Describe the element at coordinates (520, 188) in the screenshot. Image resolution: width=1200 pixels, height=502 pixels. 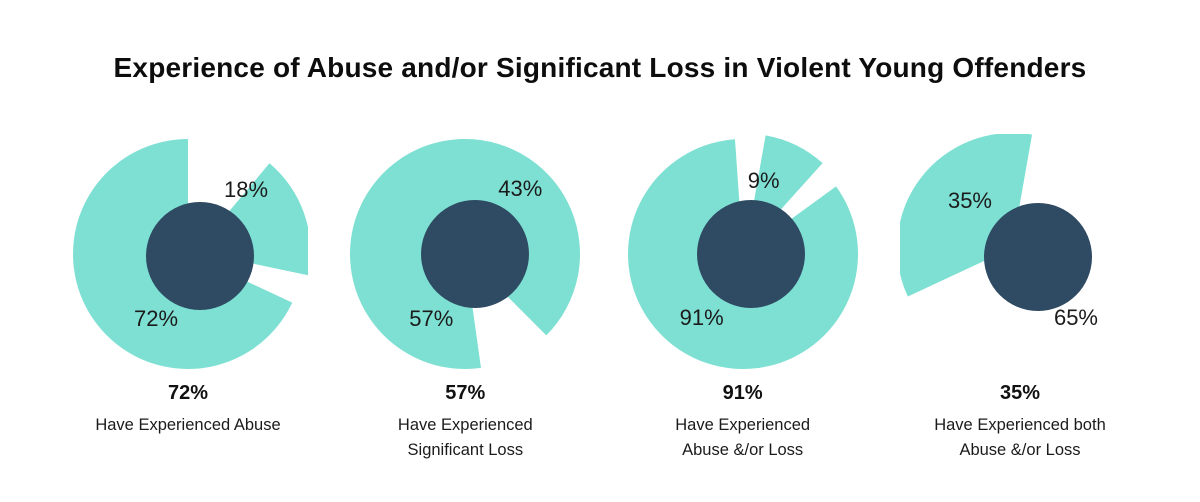
I see `complement-percent-label: 43%` at that location.